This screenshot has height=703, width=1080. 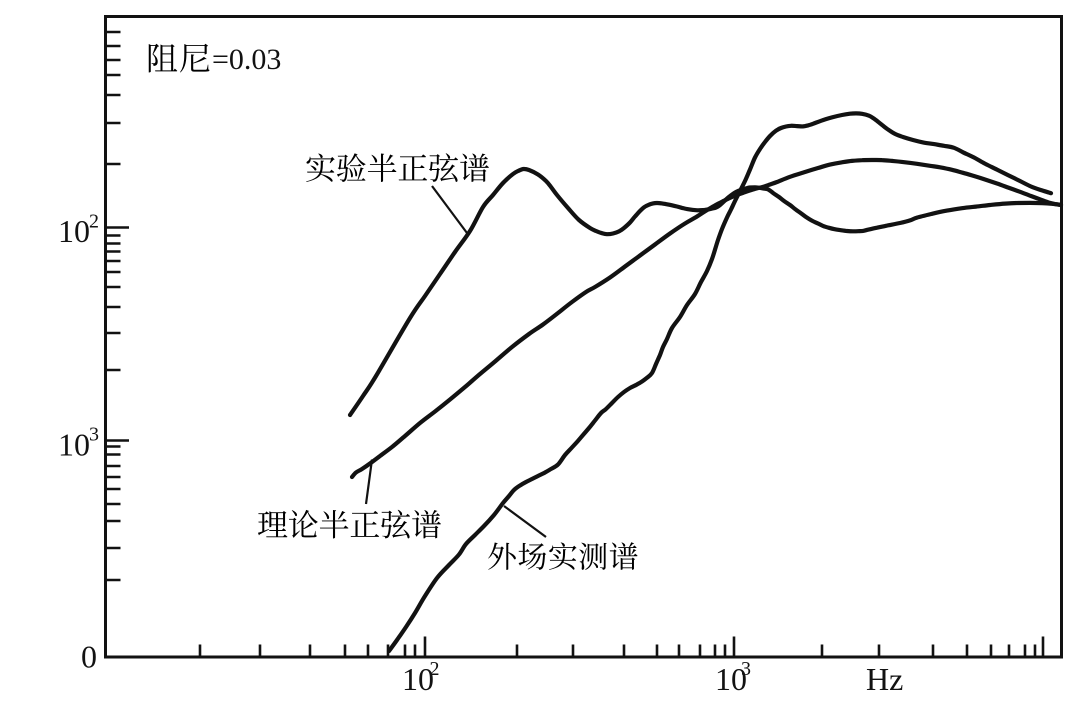 What do you see at coordinates (89, 657) in the screenshot?
I see `svg-text: 0` at bounding box center [89, 657].